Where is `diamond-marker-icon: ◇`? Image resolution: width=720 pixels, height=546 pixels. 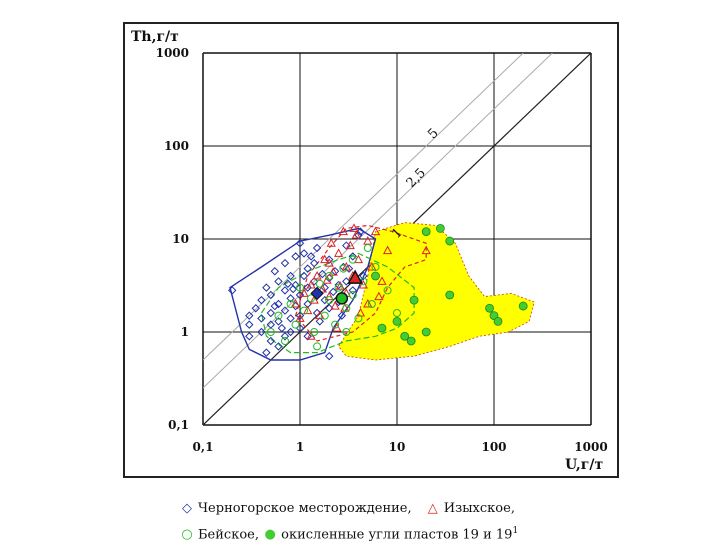
diamond-marker-icon: ◇ is located at coordinates (187, 508).